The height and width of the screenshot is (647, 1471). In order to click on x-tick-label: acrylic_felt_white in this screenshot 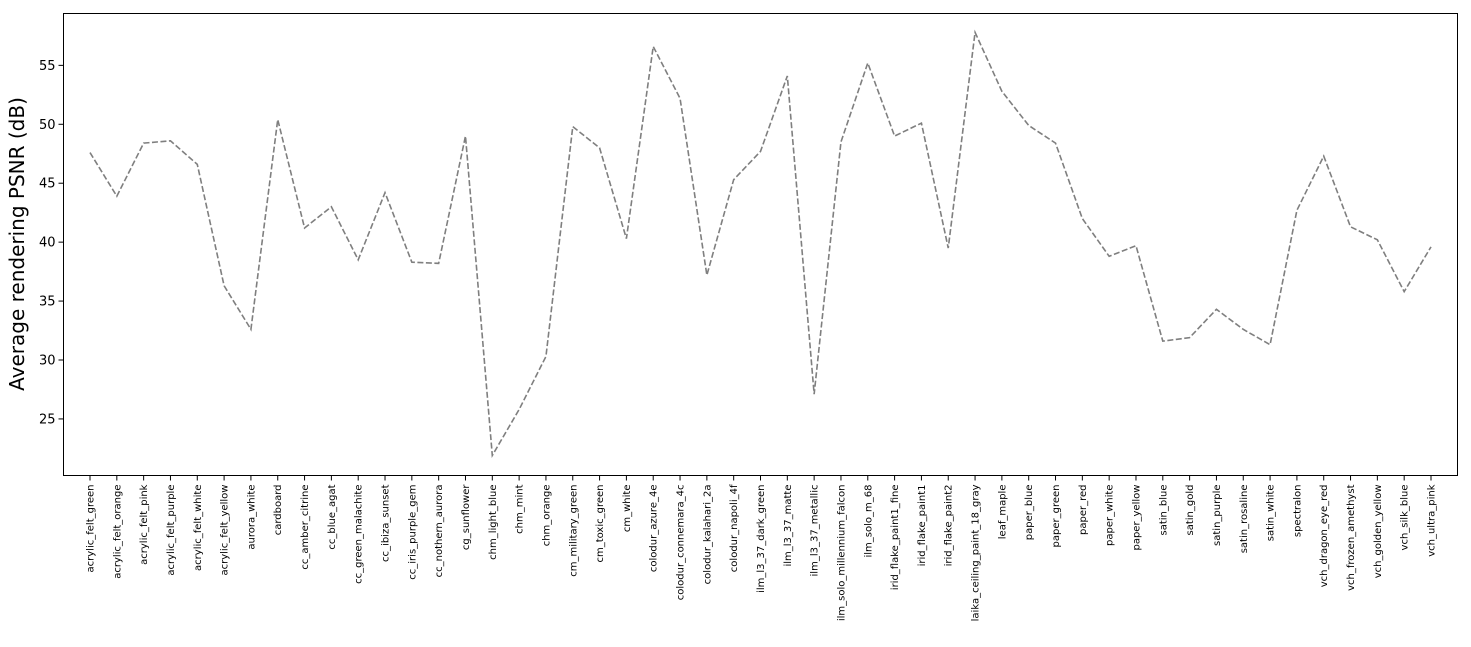, I will do `click(198, 528)`.